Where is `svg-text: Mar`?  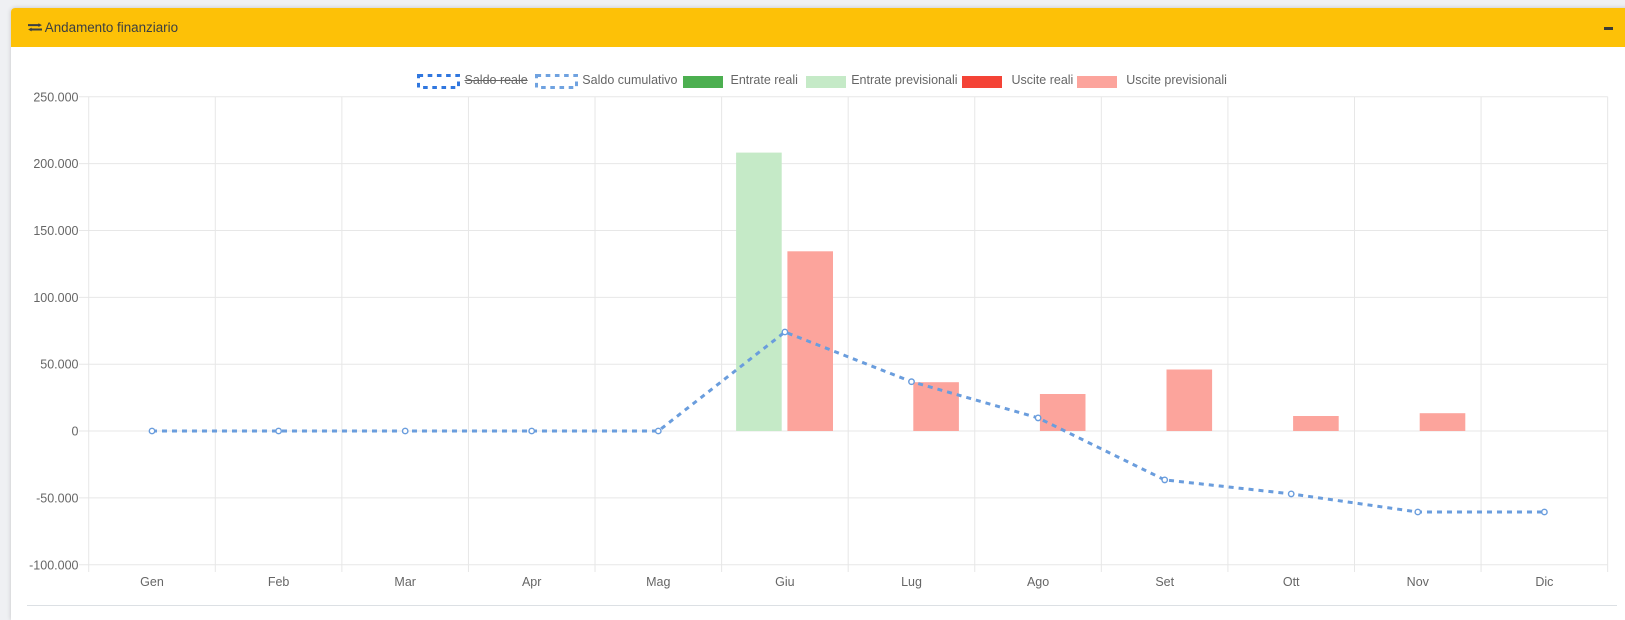
svg-text: Mar is located at coordinates (405, 582).